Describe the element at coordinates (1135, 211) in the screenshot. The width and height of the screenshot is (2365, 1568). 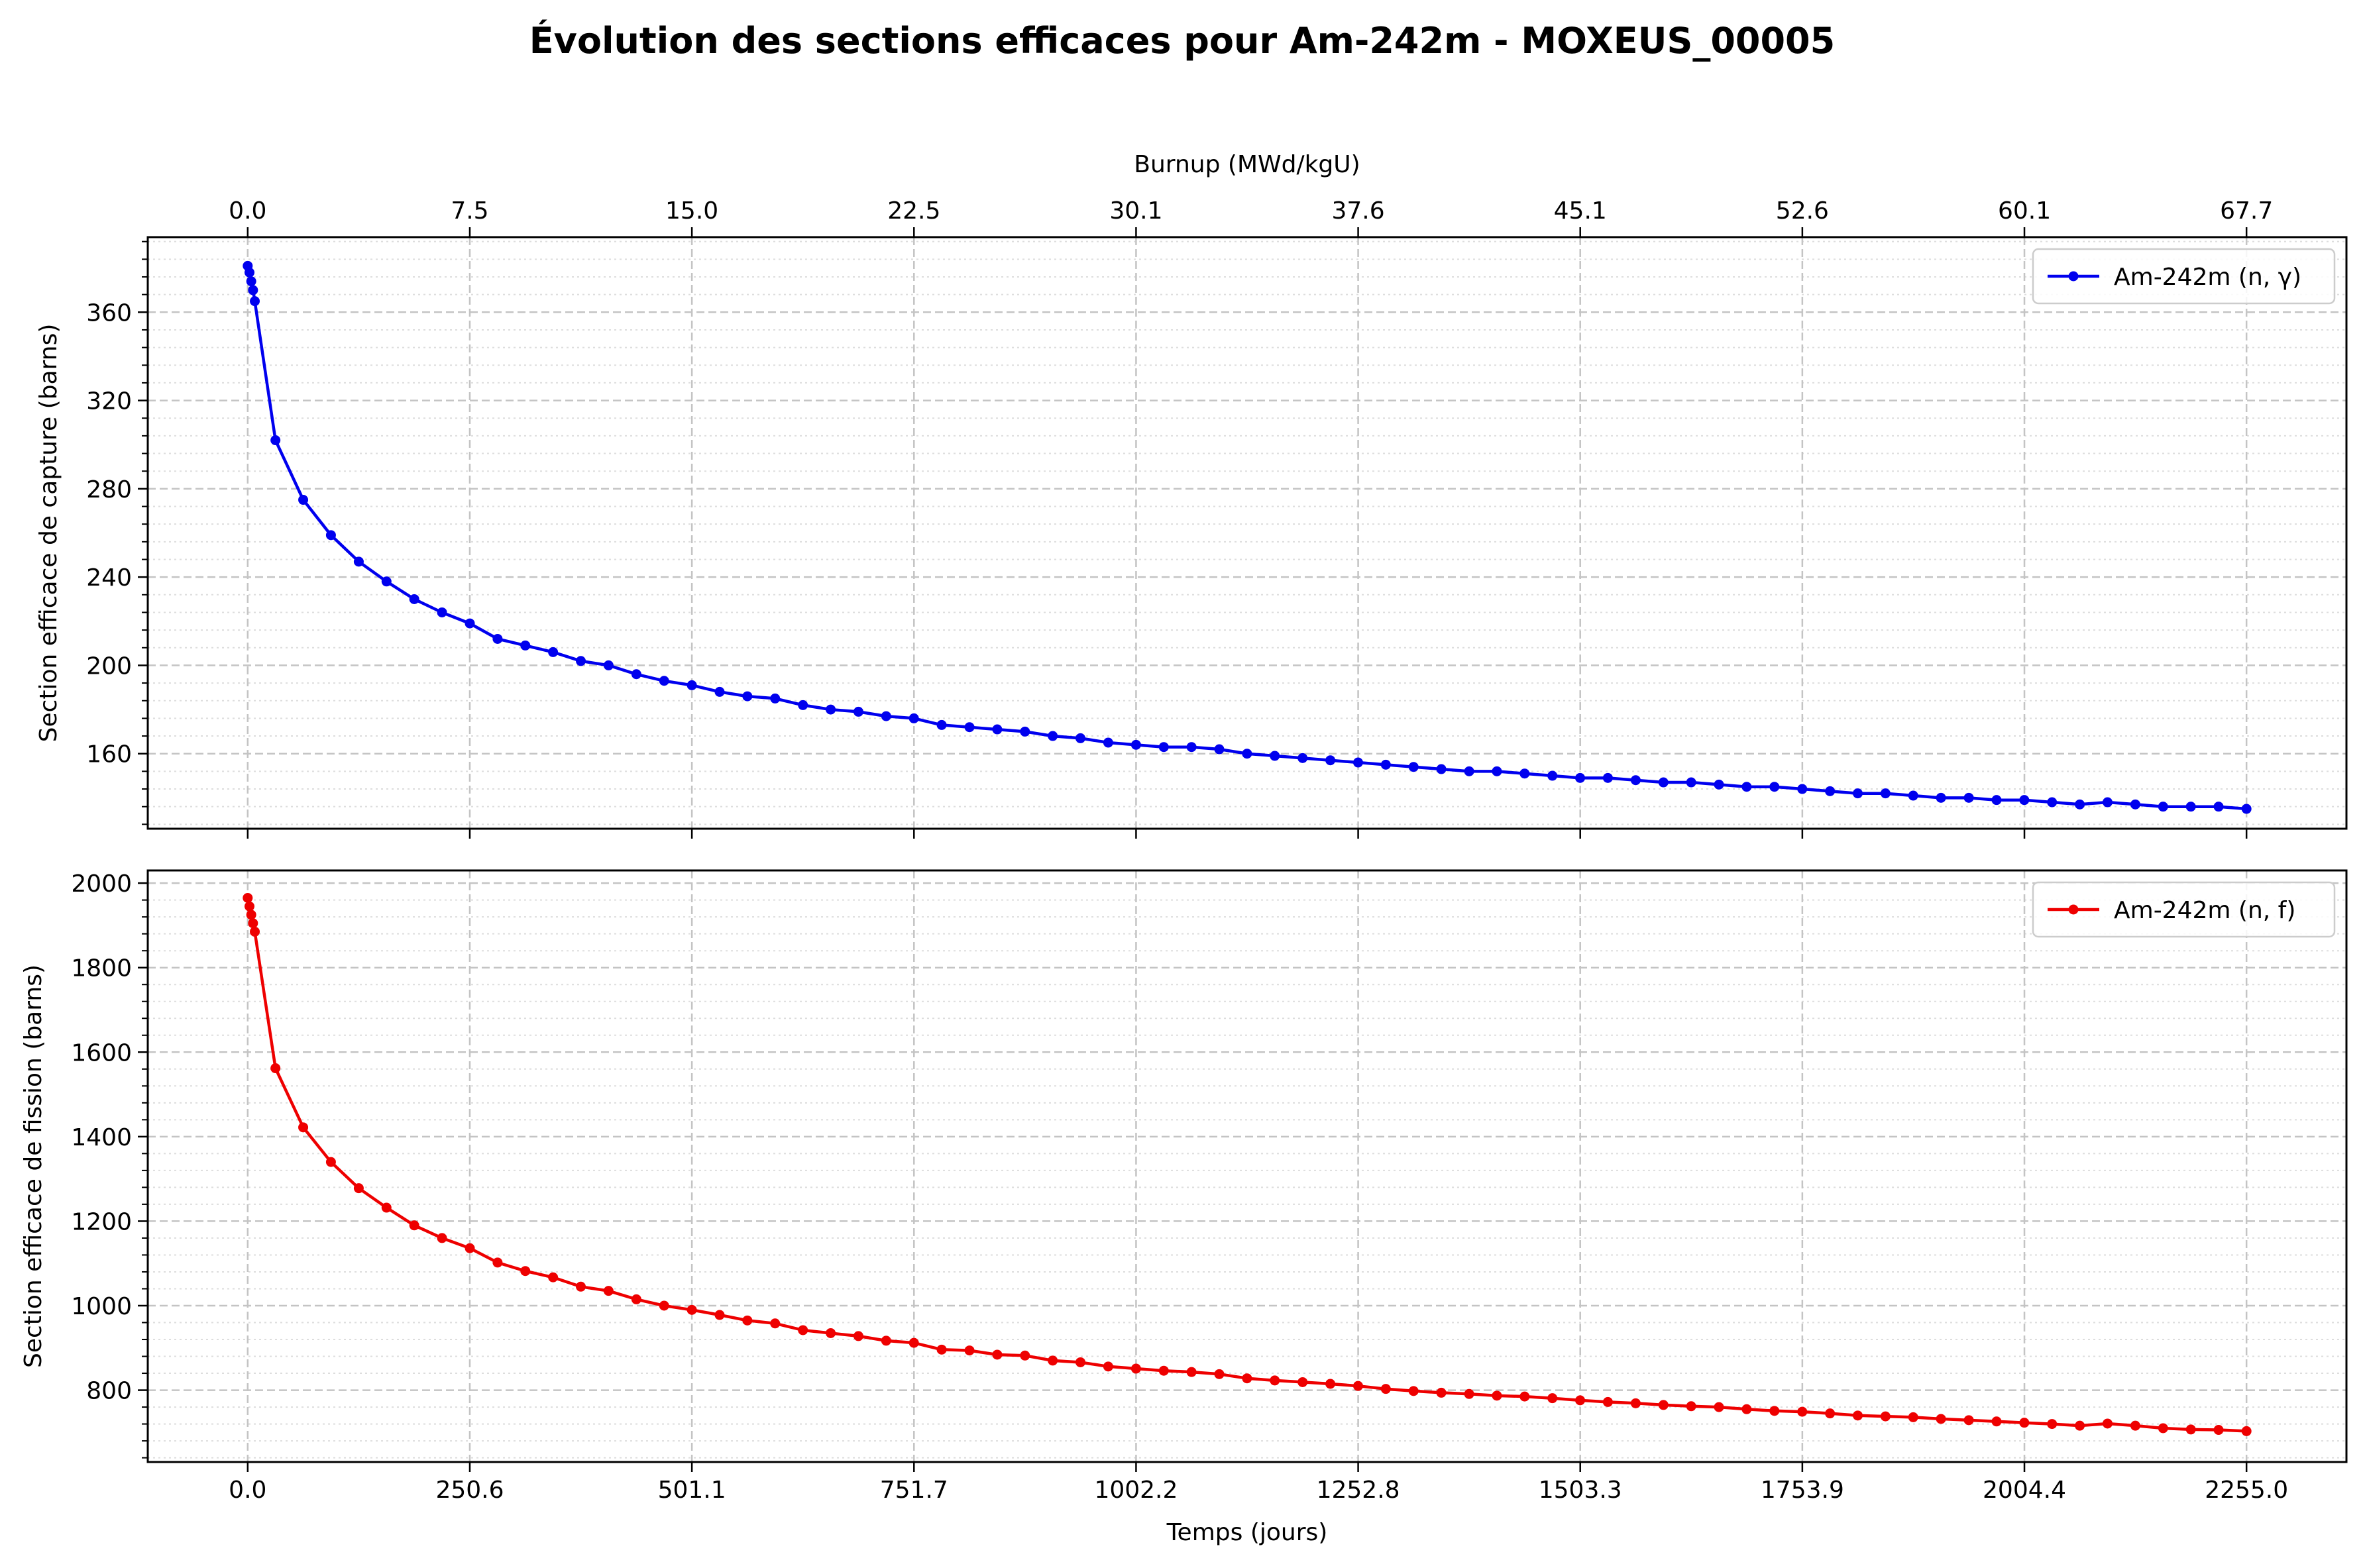
I see `top-x-tick-label: 30.1` at that location.